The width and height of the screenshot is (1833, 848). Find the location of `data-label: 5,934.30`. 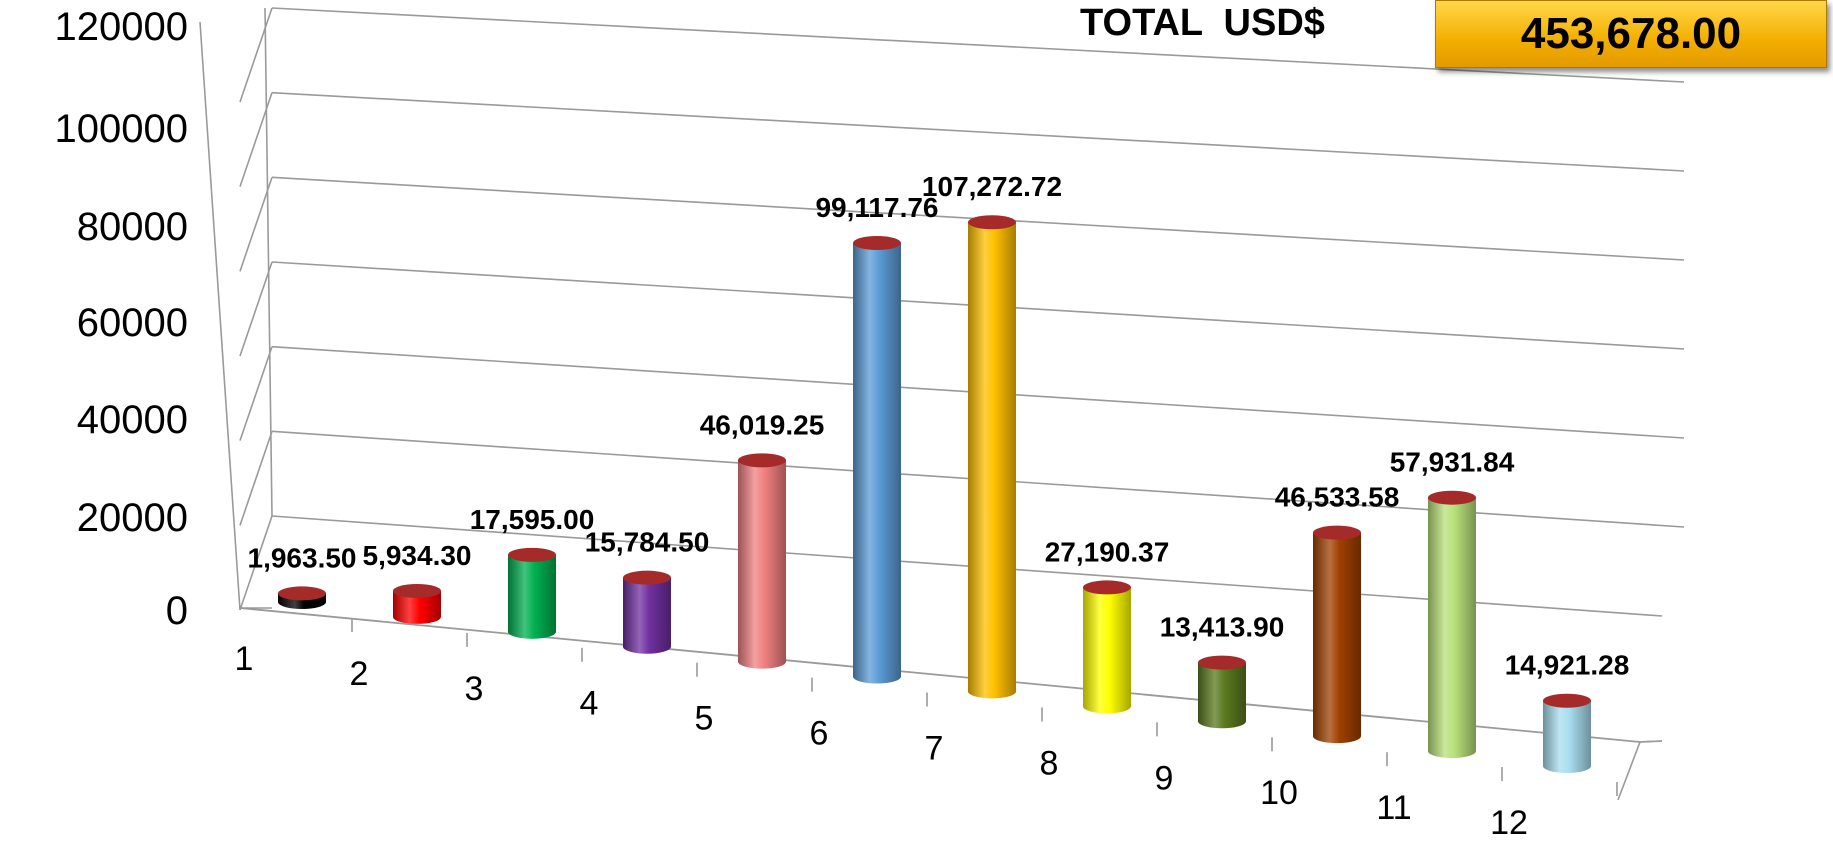

data-label: 5,934.30 is located at coordinates (417, 555).